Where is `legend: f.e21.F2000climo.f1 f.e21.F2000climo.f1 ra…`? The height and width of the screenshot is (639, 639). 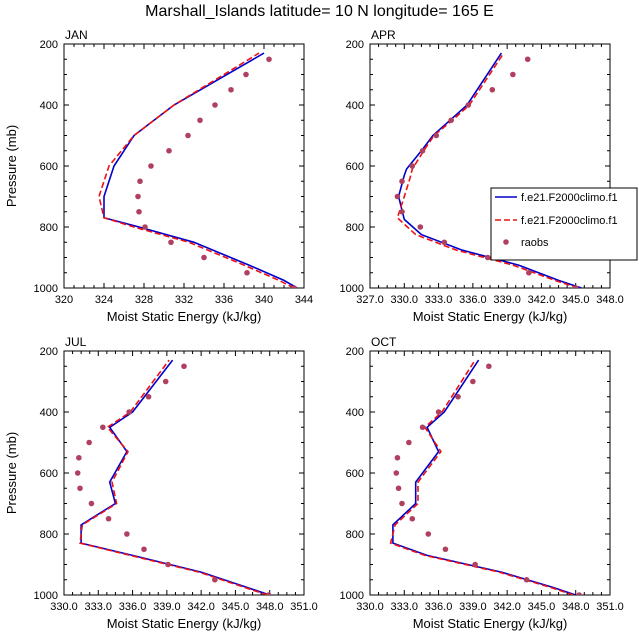
legend: f.e21.F2000climo.f1 f.e21.F2000climo.f1 ra… is located at coordinates (564, 224).